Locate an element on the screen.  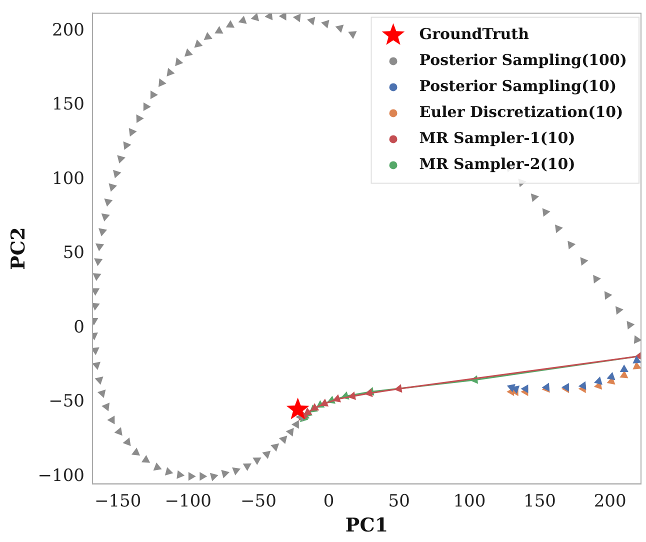
x-tick-label: 50 is located at coordinates (399, 501).